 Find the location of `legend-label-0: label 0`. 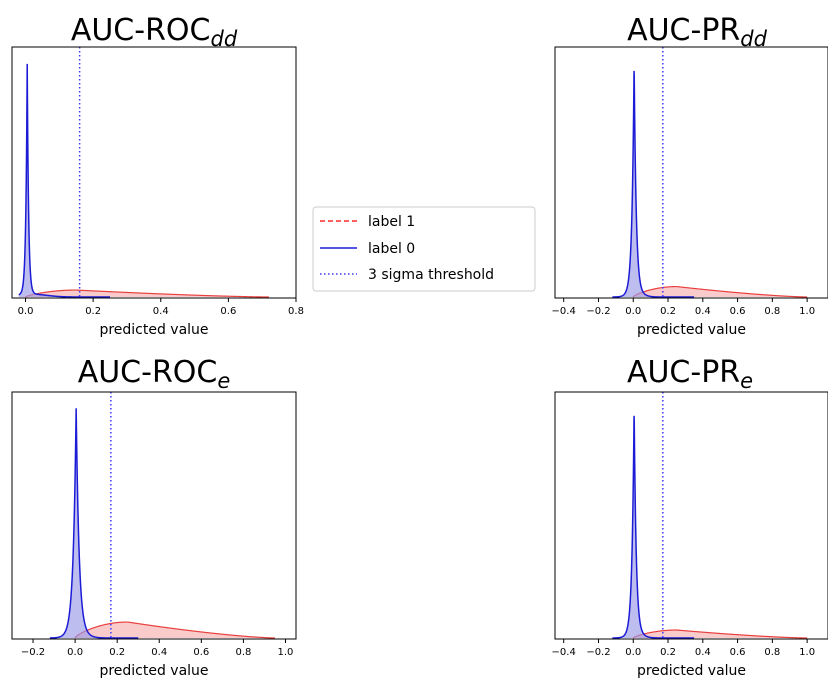

legend-label-0: label 0 is located at coordinates (391, 249).